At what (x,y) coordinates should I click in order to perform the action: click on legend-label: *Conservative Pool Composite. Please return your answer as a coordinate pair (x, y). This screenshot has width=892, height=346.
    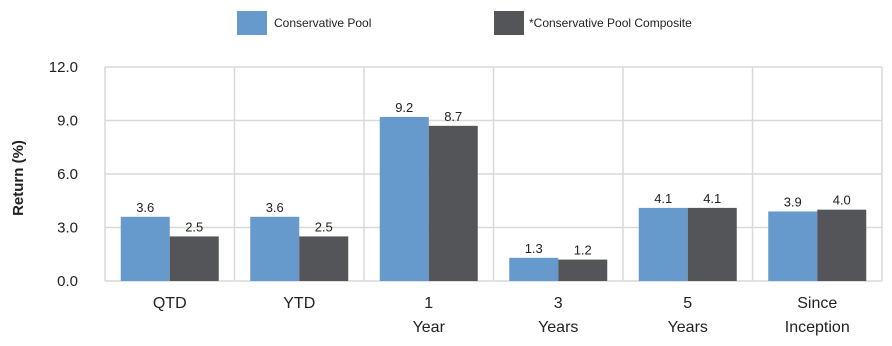
    Looking at the image, I should click on (610, 23).